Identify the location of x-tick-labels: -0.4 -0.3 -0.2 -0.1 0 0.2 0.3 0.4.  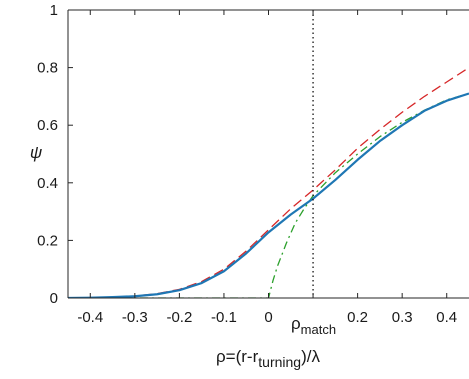
(267, 317).